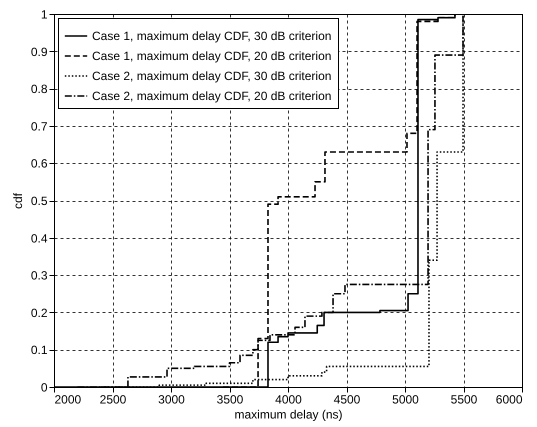  Describe the element at coordinates (39, 51) in the screenshot. I see `y-tick-label: 0.9` at that location.